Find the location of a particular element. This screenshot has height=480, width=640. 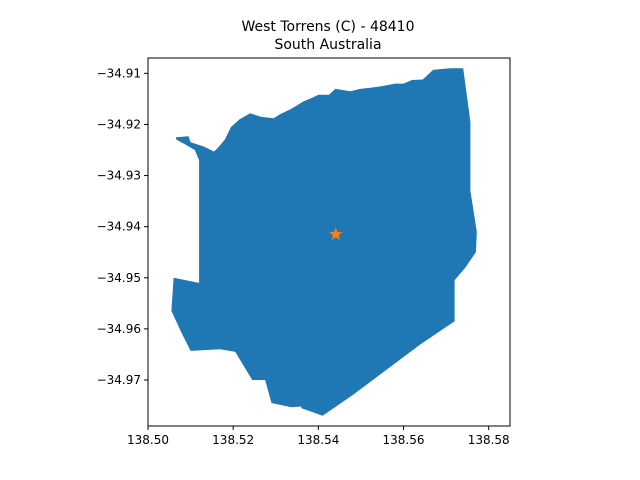

x-tick-label: 138.50 is located at coordinates (148, 440).